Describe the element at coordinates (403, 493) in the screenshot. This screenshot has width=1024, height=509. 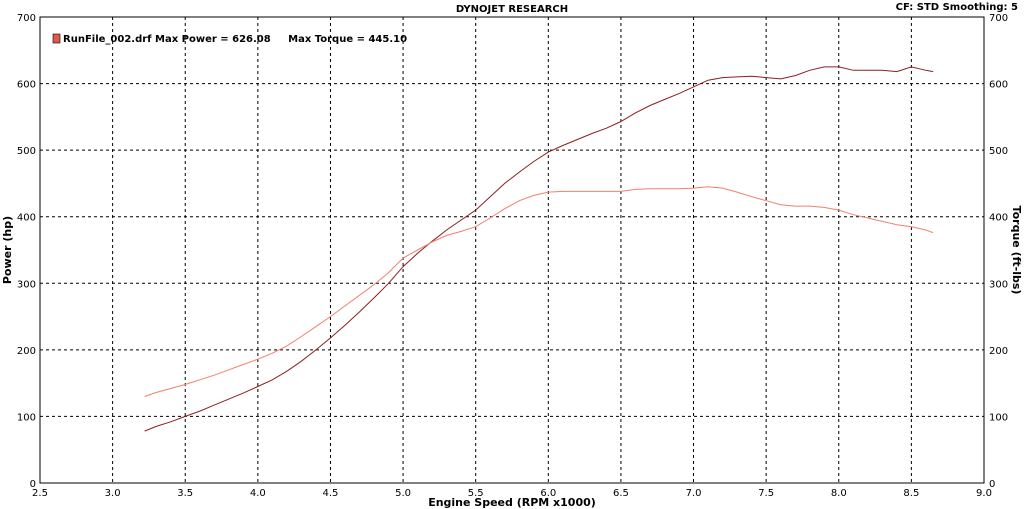
I see `x-tick-label: 5.0` at that location.